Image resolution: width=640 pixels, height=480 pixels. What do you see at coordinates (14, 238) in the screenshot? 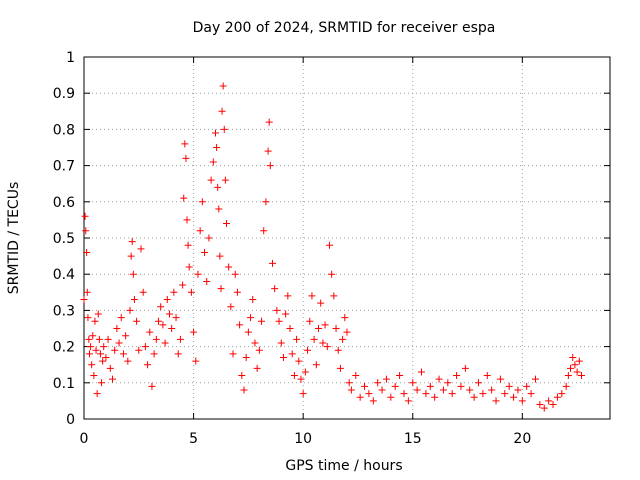
I see `y-axis-label: SRMTID / TECUs` at bounding box center [14, 238].